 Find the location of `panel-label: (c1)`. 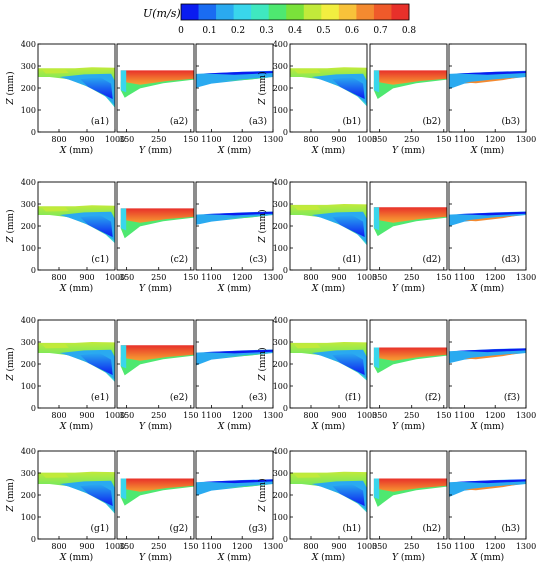

panel-label: (c1) is located at coordinates (100, 259).